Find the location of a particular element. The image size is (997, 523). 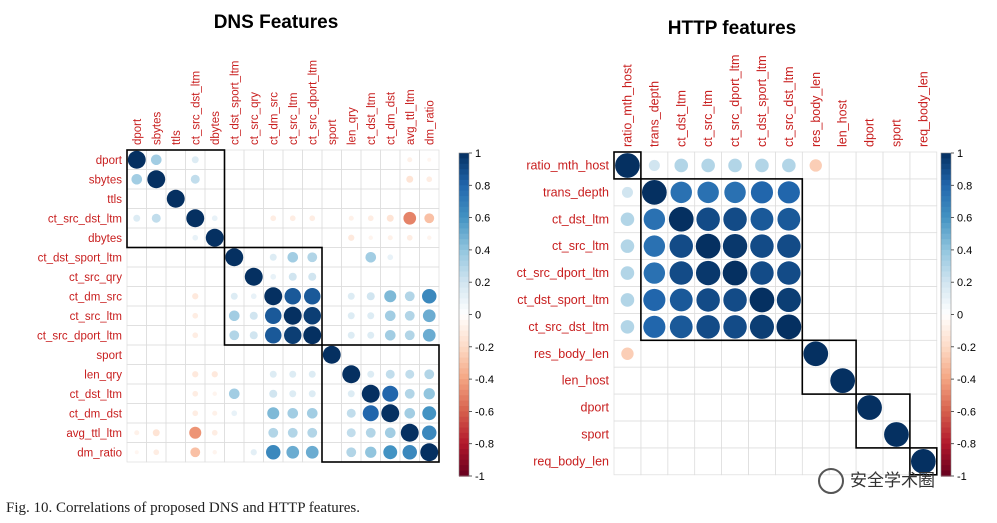

column-label: ct_src_dst_ltm is located at coordinates (789, 106).